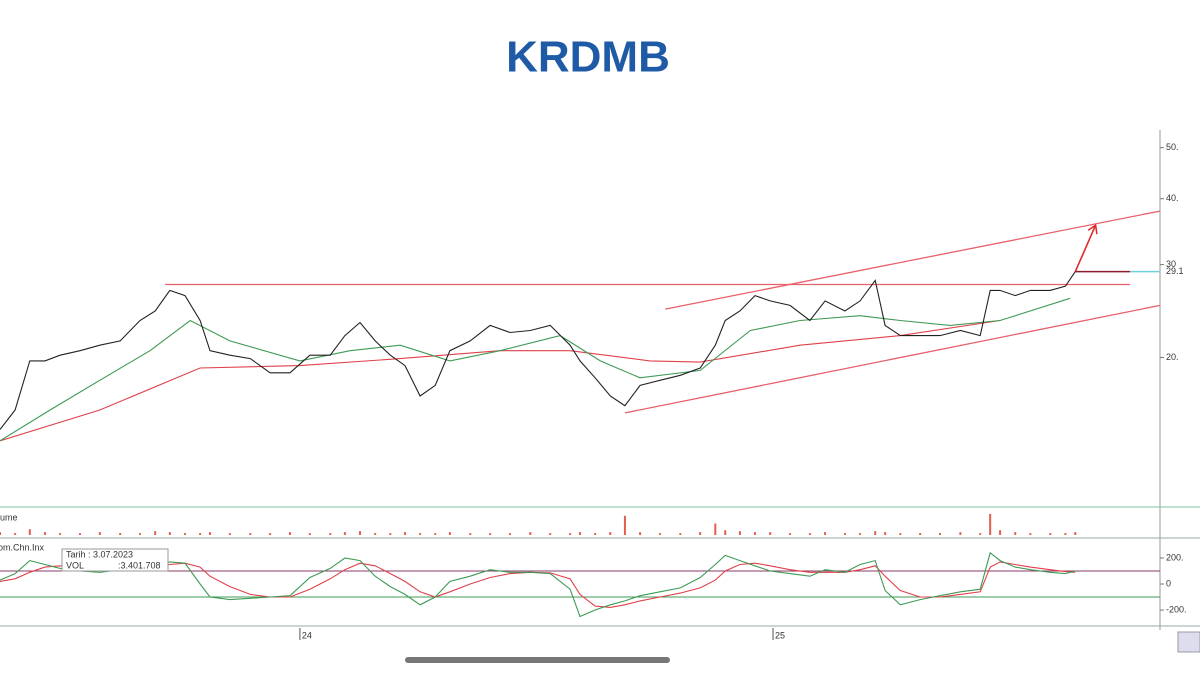 The image size is (1200, 677). What do you see at coordinates (1176, 609) in the screenshot?
I see `y-tick-label: -200.` at bounding box center [1176, 609].